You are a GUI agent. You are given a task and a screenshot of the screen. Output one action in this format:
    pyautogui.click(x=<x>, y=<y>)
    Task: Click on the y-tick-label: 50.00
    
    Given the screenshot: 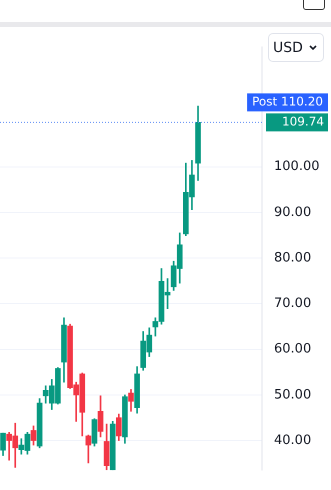 What is the action you would take?
    pyautogui.click(x=293, y=394)
    